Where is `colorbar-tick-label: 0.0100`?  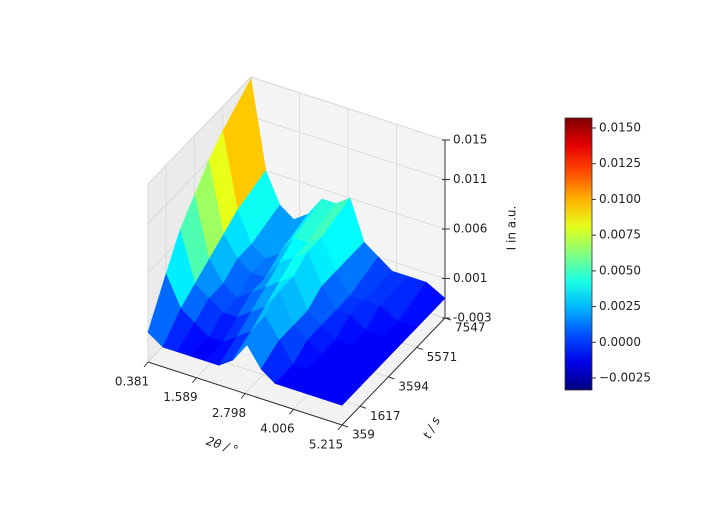
colorbar-tick-label: 0.0100 is located at coordinates (620, 199).